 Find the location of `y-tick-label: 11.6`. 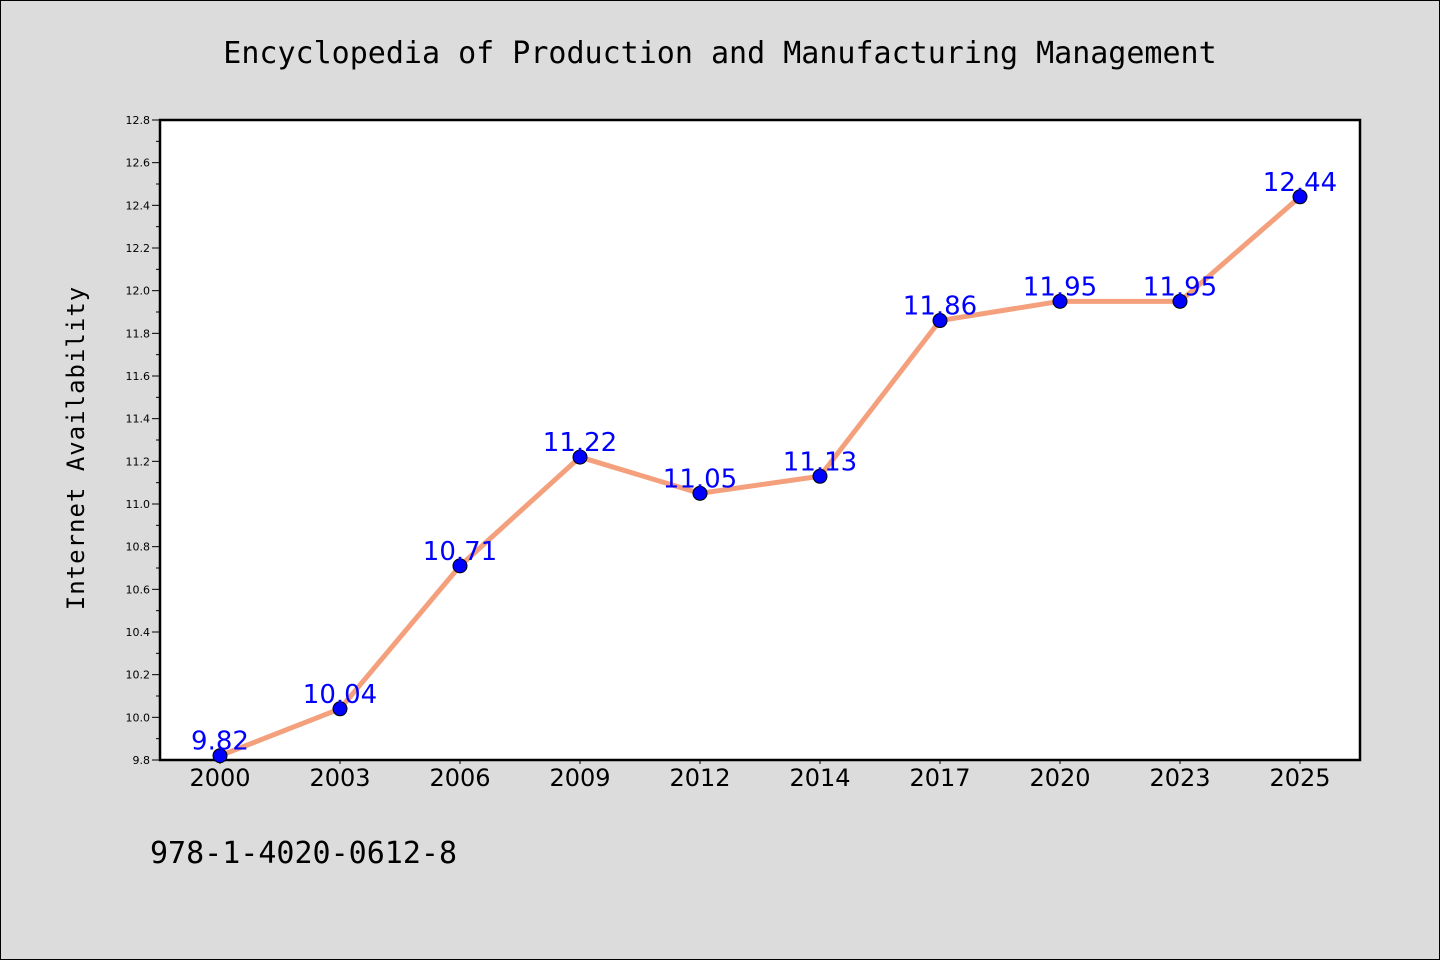

y-tick-label: 11.6 is located at coordinates (138, 376).